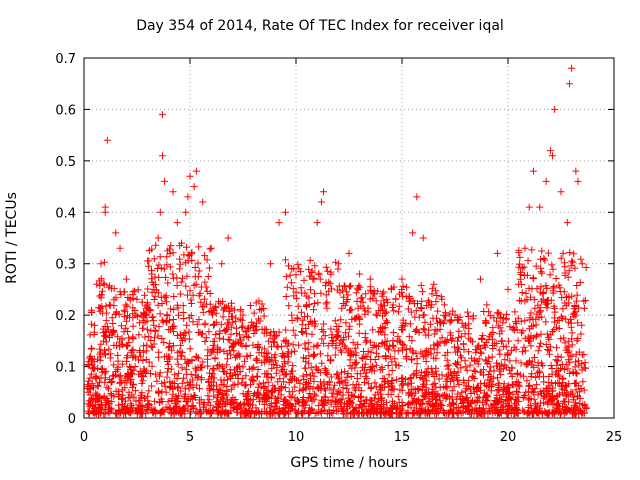  Describe the element at coordinates (65, 368) in the screenshot. I see `y-tick-label: 0.1` at that location.